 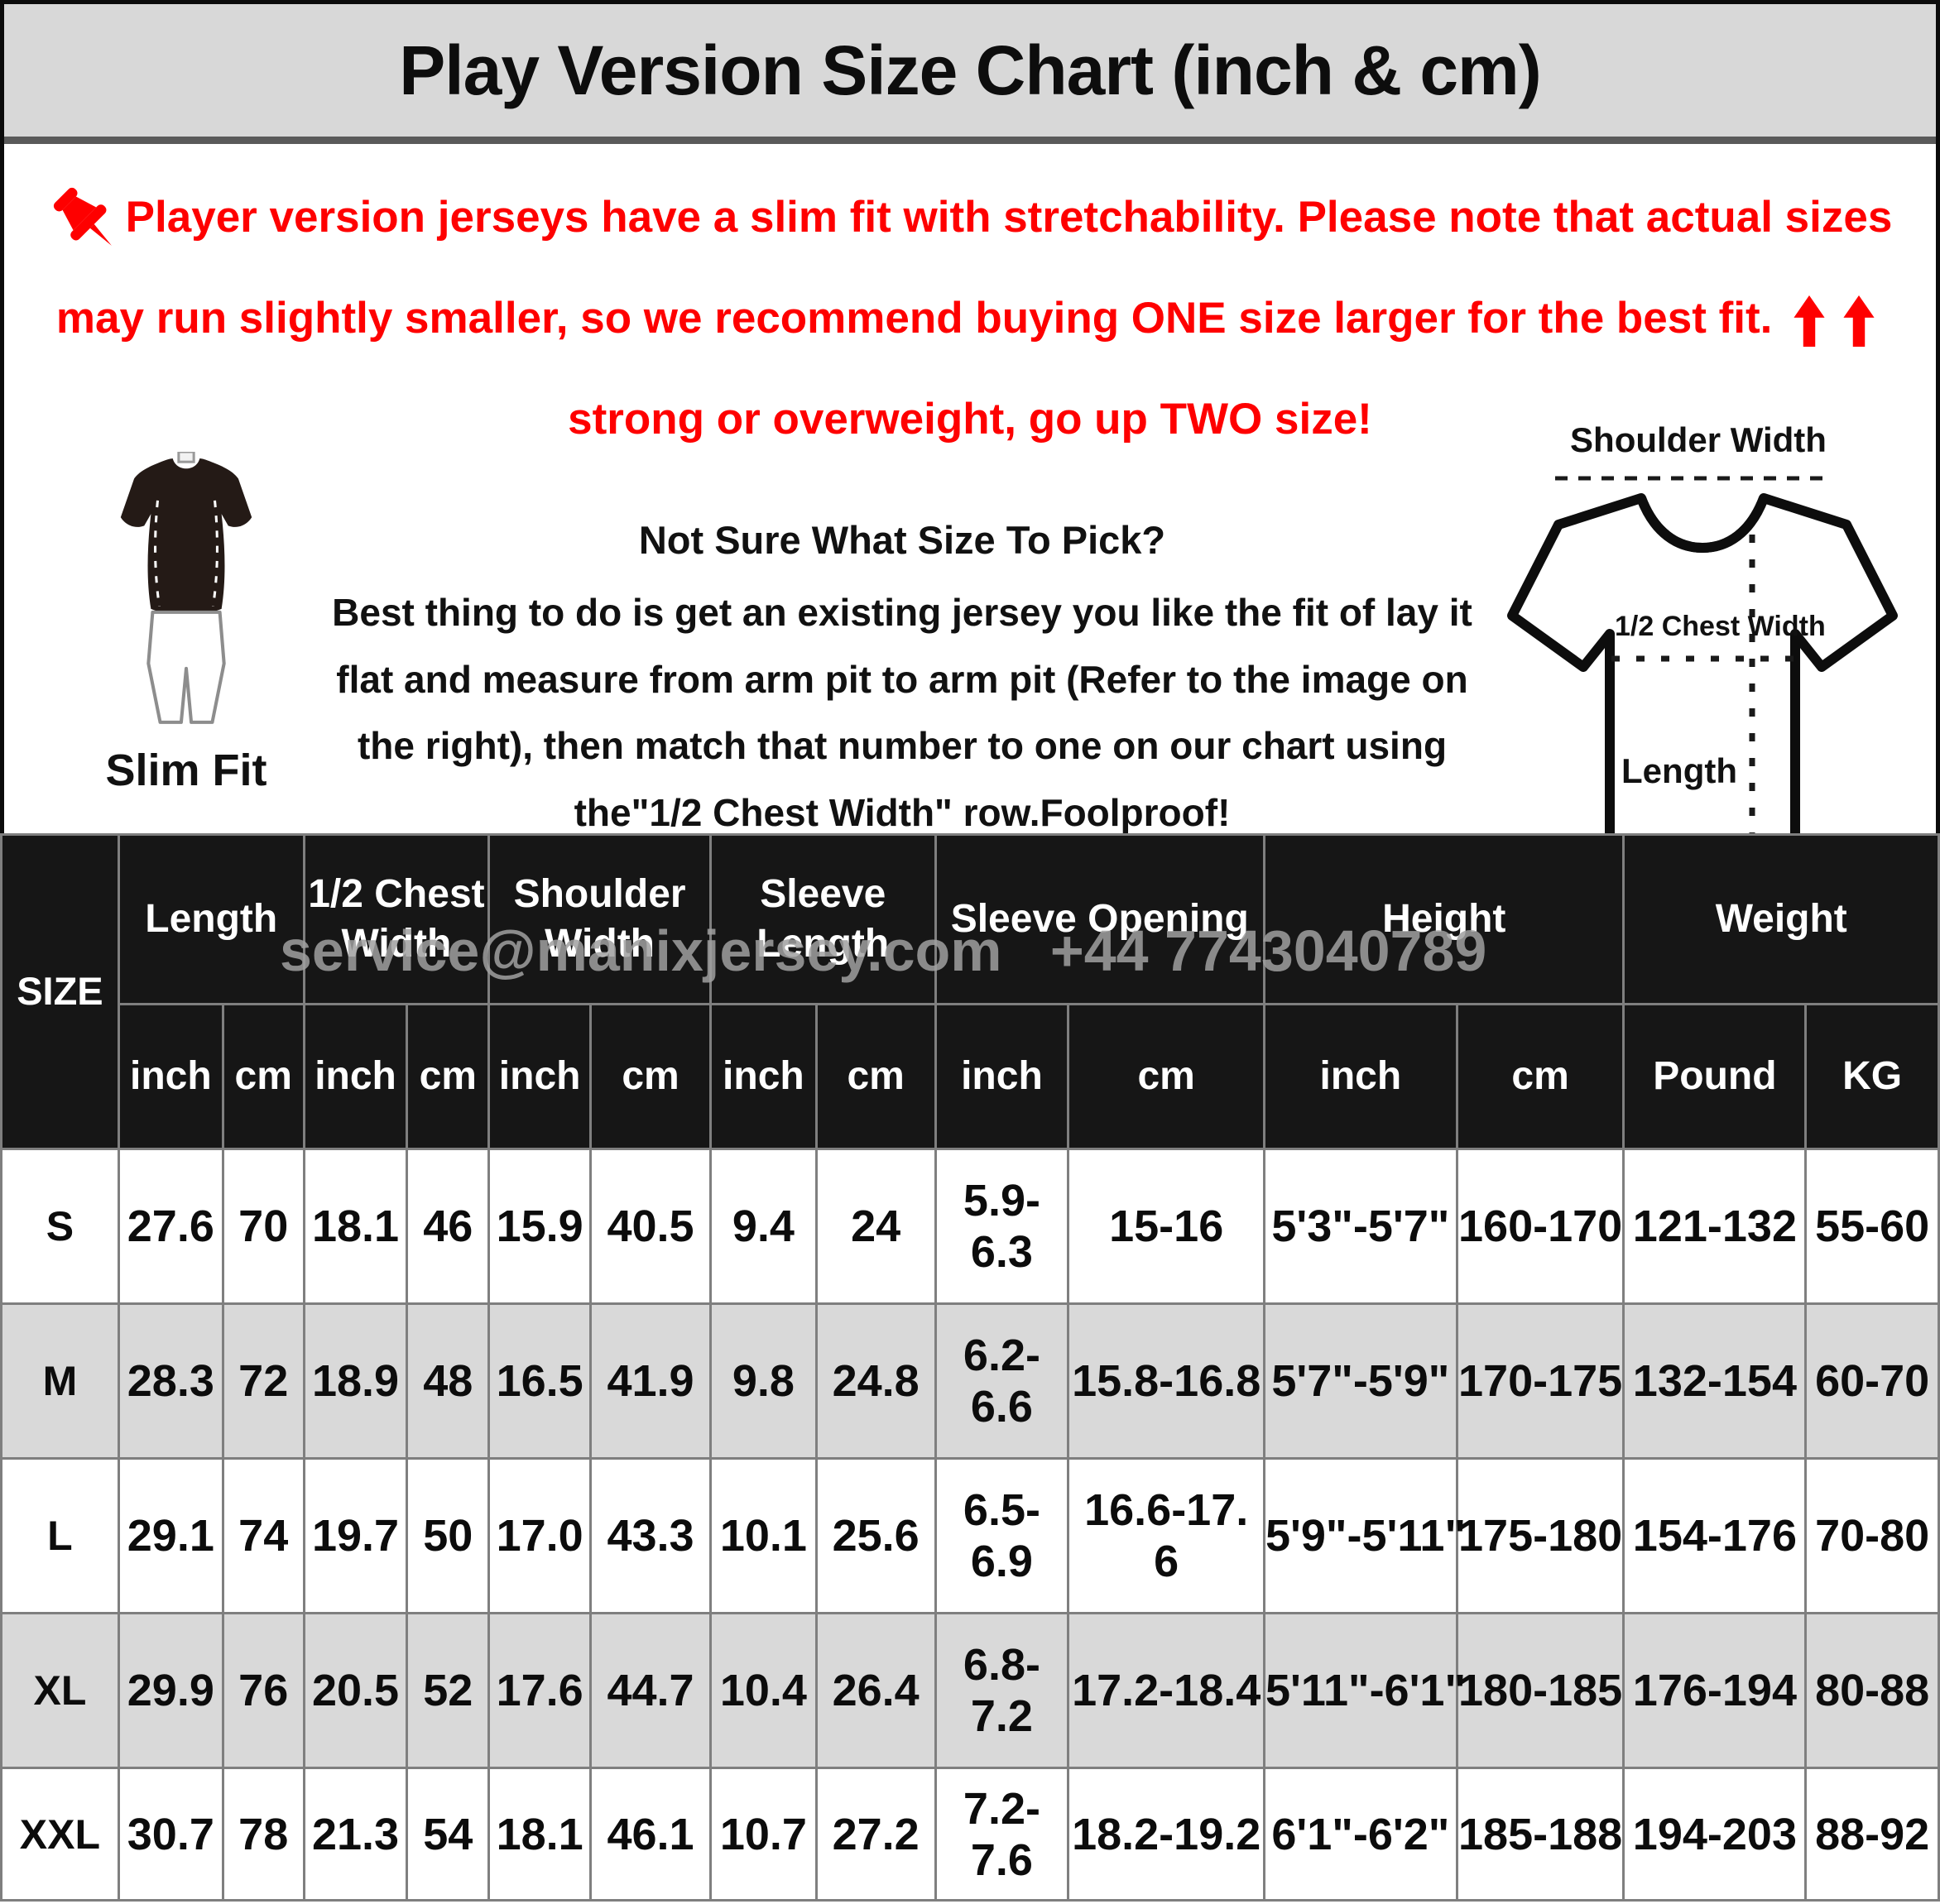 What do you see at coordinates (875, 1381) in the screenshot?
I see `value-cell: 24.8` at bounding box center [875, 1381].